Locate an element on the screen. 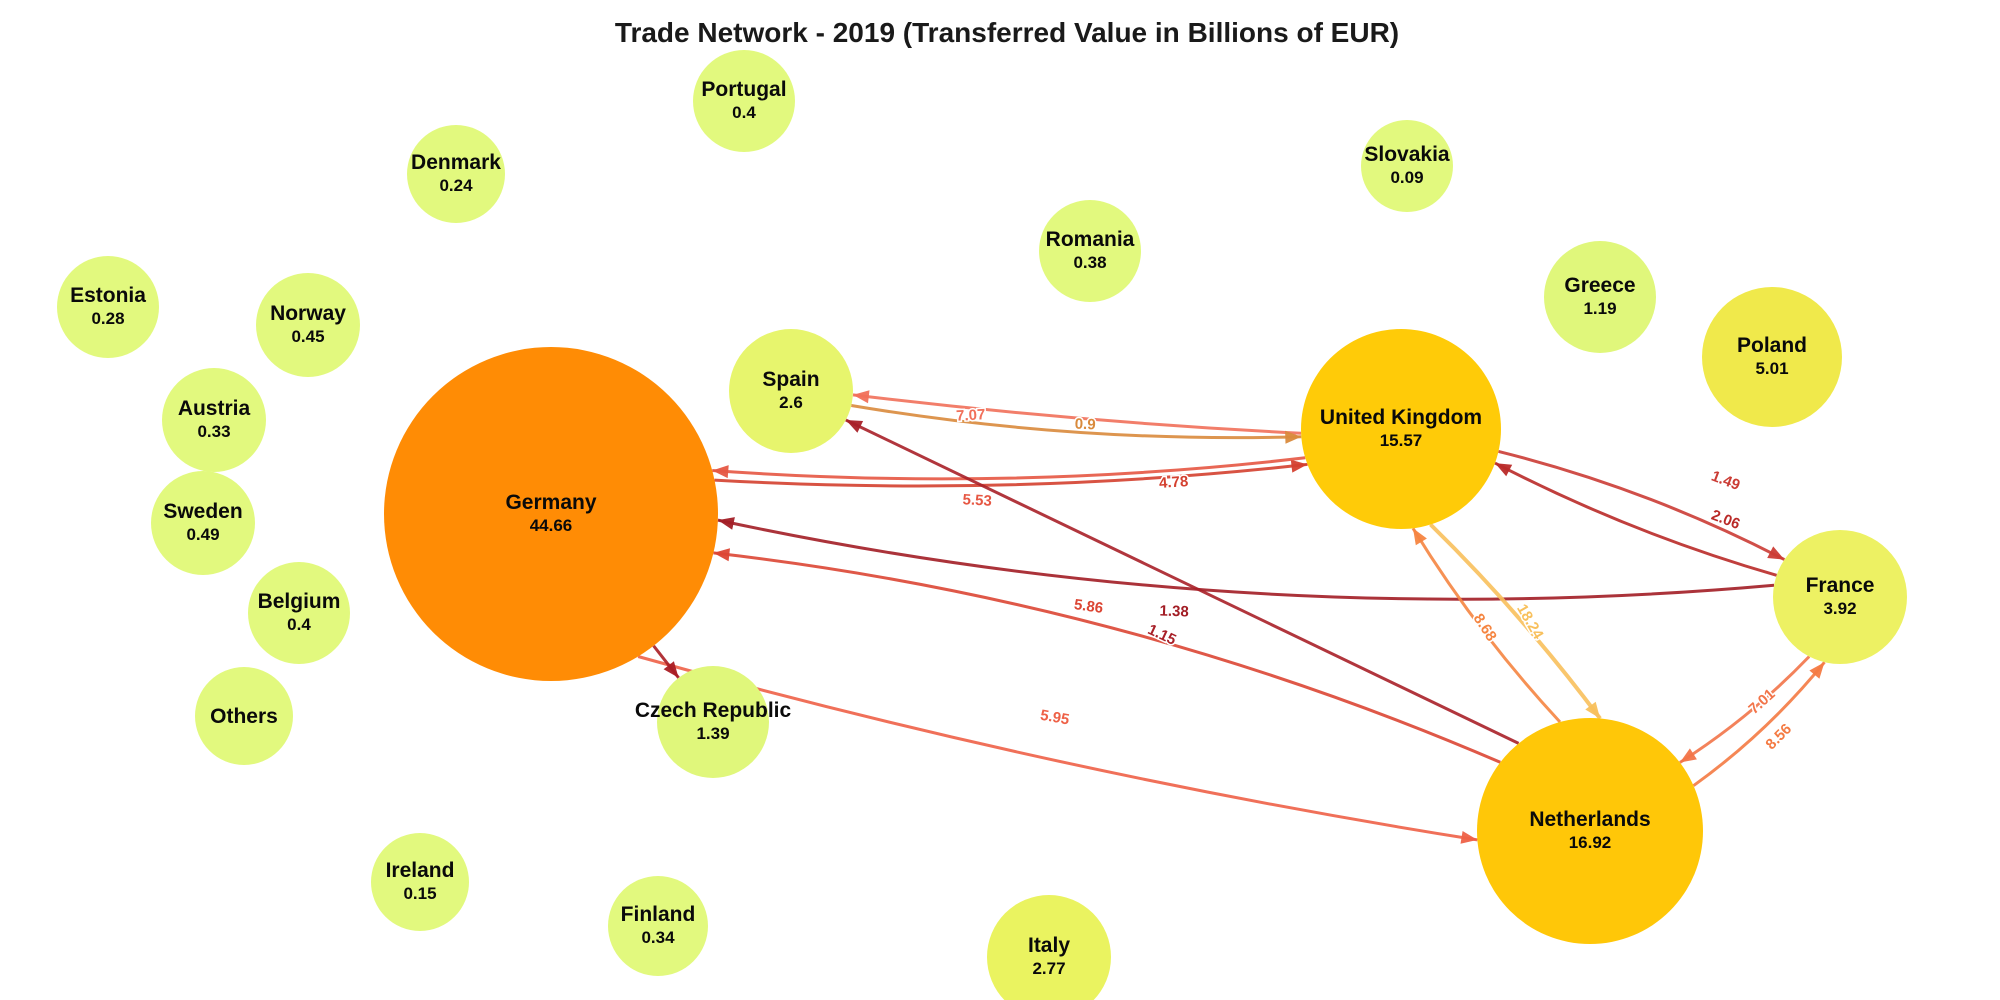 The width and height of the screenshot is (2000, 1000). node-estonia: Estonia 0.28 is located at coordinates (108, 307).